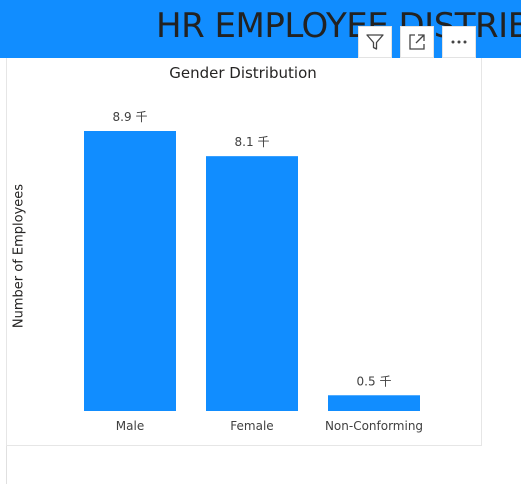 The height and width of the screenshot is (484, 521). Describe the element at coordinates (130, 426) in the screenshot. I see `x-tick-label: Male` at that location.